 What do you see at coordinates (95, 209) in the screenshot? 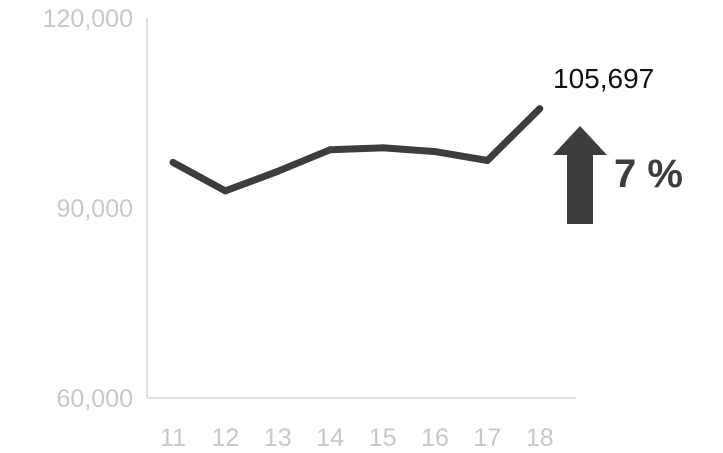
I see `y-tick-label: 90,000` at bounding box center [95, 209].